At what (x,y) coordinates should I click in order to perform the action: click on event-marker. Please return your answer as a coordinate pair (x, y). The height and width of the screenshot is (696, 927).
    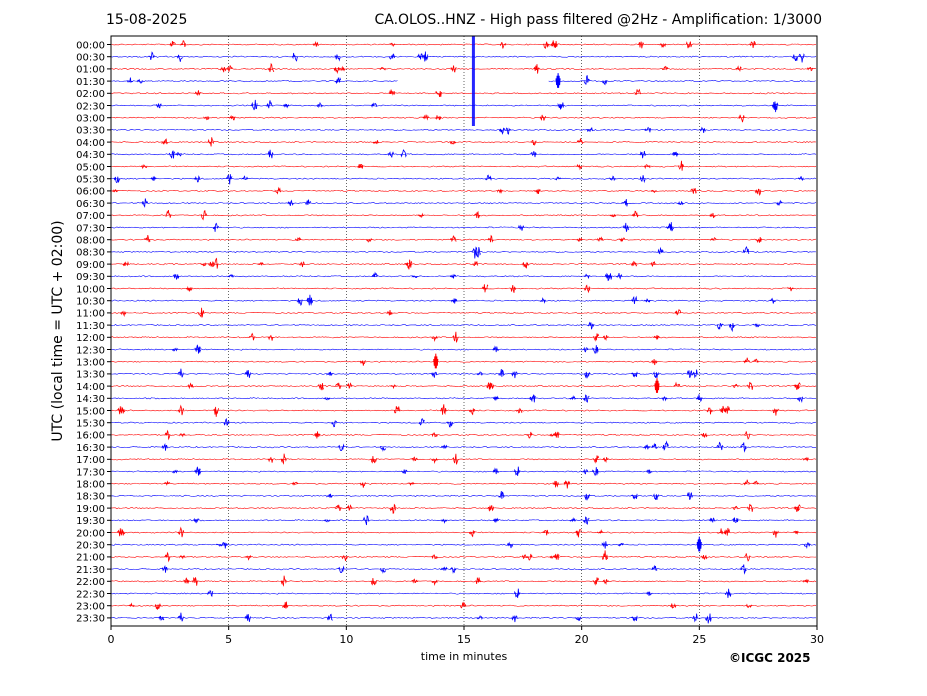
    Looking at the image, I should click on (657, 385).